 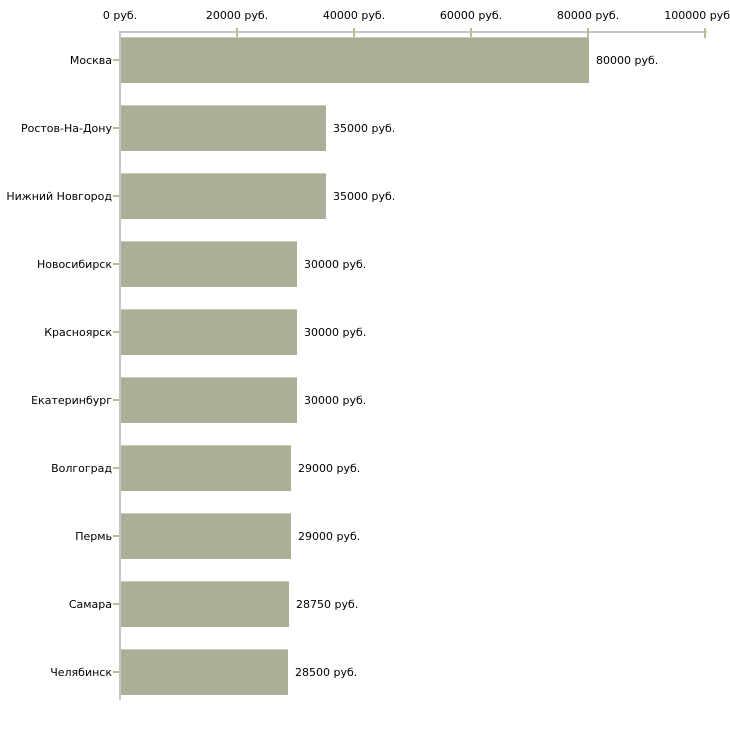 I want to click on x-axis-tick-label: 20000 руб., so click(x=237, y=15).